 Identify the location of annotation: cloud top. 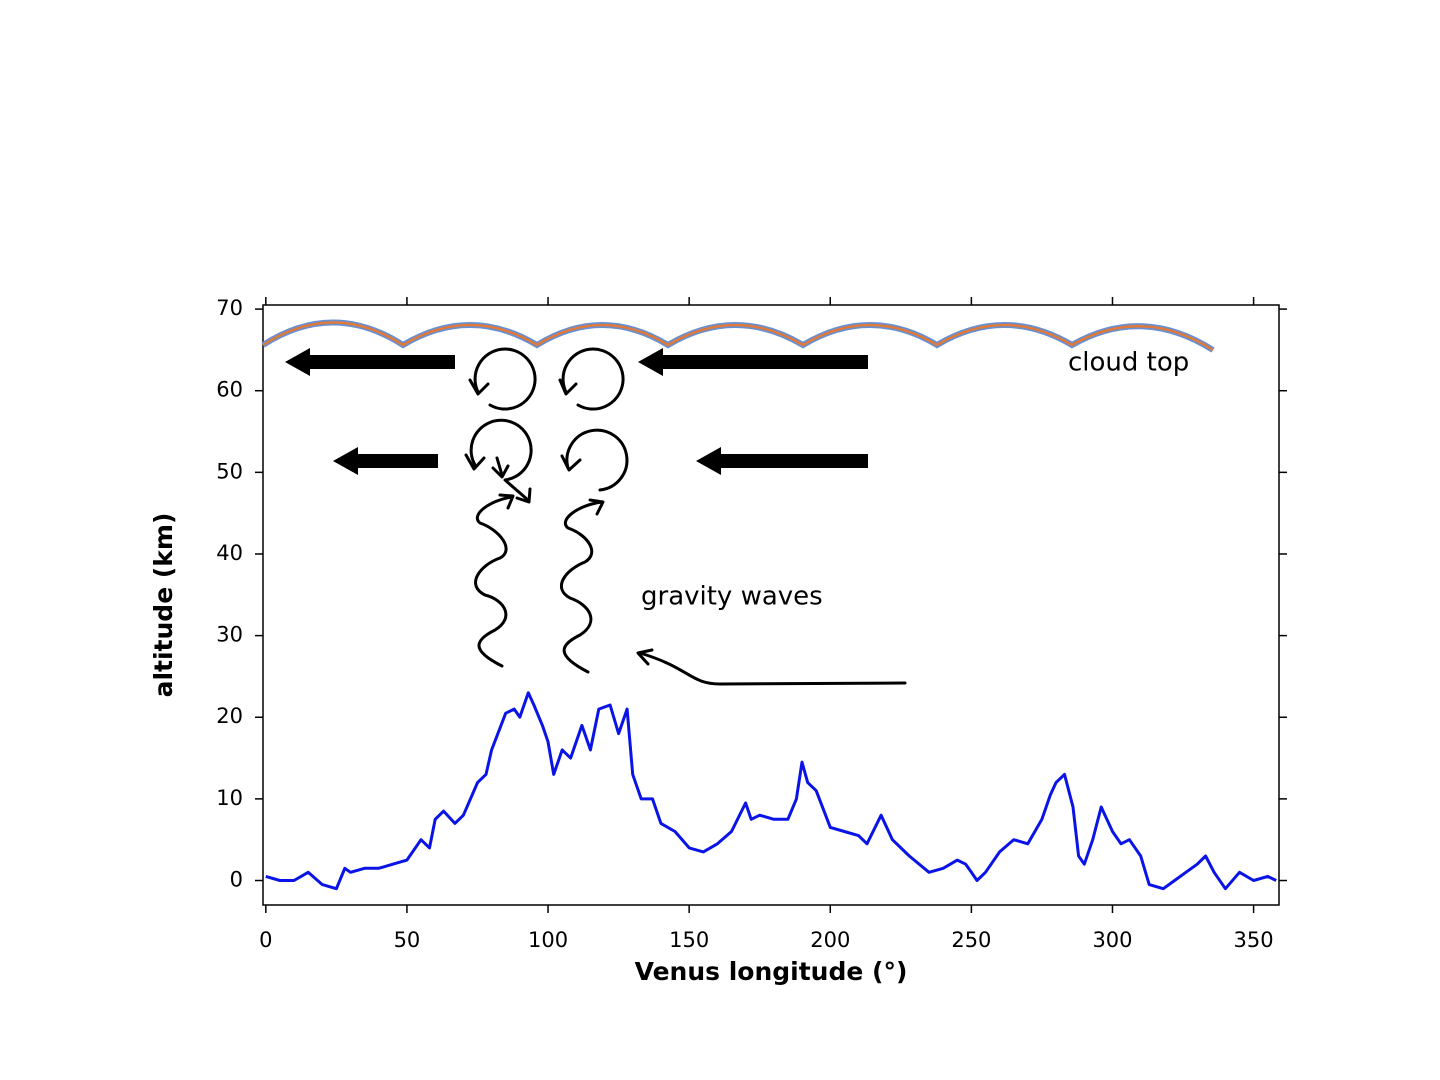
(1128, 363).